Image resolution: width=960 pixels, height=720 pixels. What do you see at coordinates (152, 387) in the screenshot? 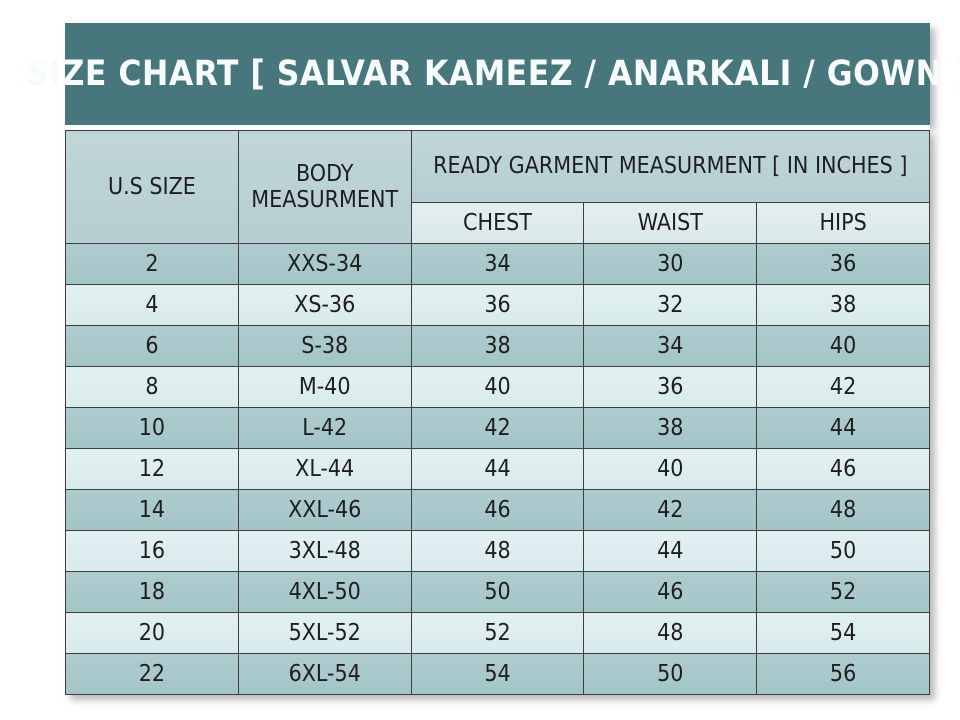
I see `cell-us-size: 8` at bounding box center [152, 387].